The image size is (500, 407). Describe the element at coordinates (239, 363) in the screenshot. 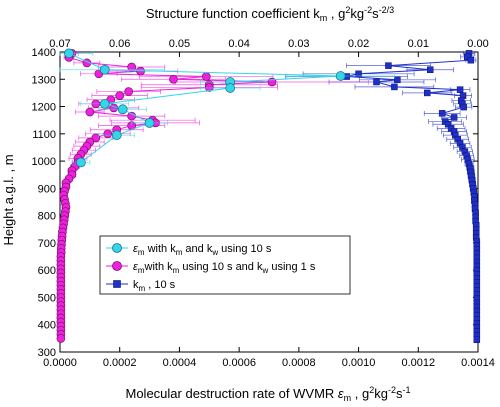

I see `bottom-tick-label: 0.0006` at that location.